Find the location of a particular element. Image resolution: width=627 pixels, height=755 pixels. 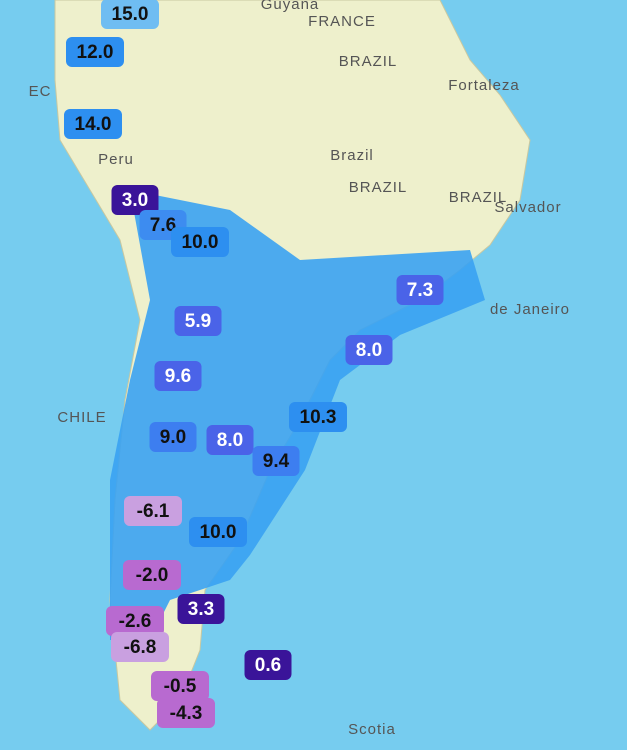

badge-value: 3.3 is located at coordinates (201, 609).